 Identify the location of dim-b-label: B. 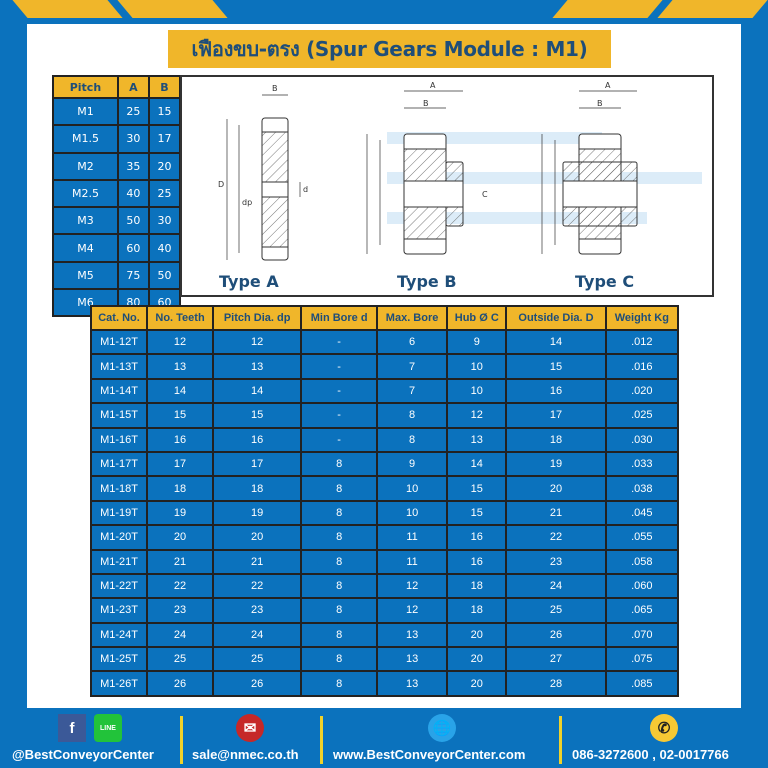
(426, 103).